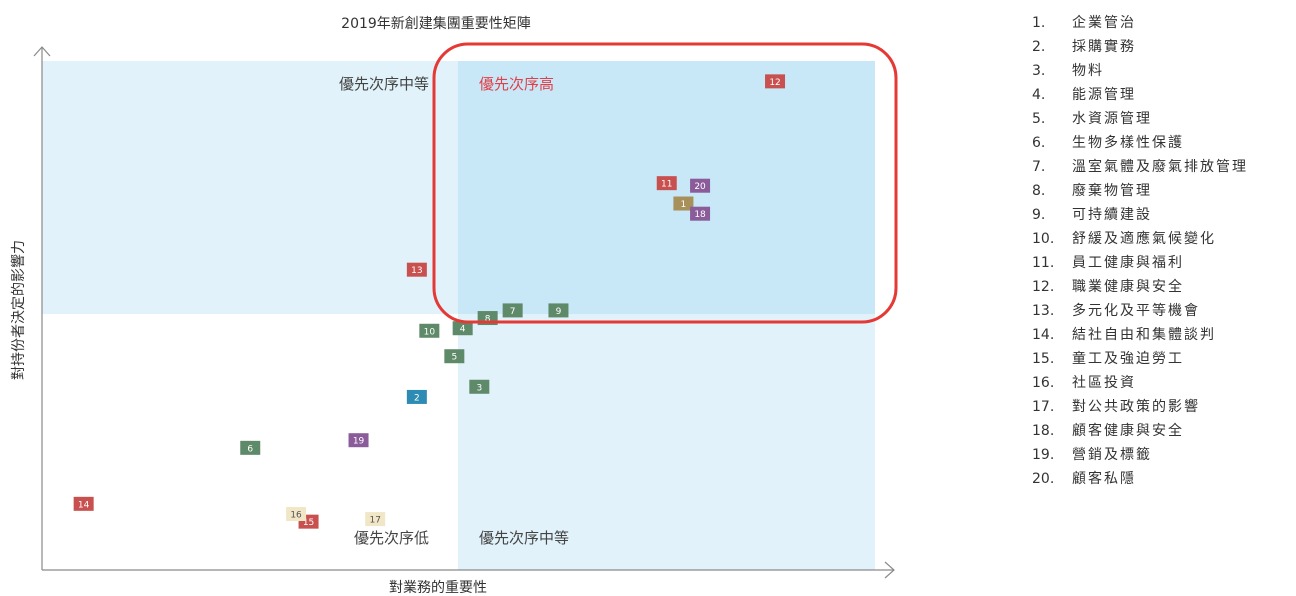 This screenshot has height=596, width=1296. What do you see at coordinates (1140, 71) in the screenshot?
I see `legend-item: 3. 物料` at bounding box center [1140, 71].